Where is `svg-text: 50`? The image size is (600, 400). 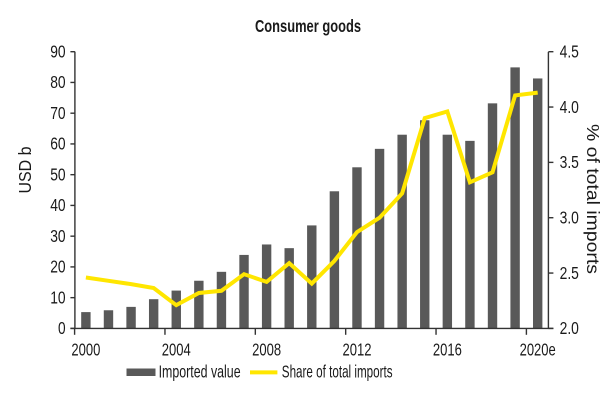
svg-text: 50 is located at coordinates (58, 174).